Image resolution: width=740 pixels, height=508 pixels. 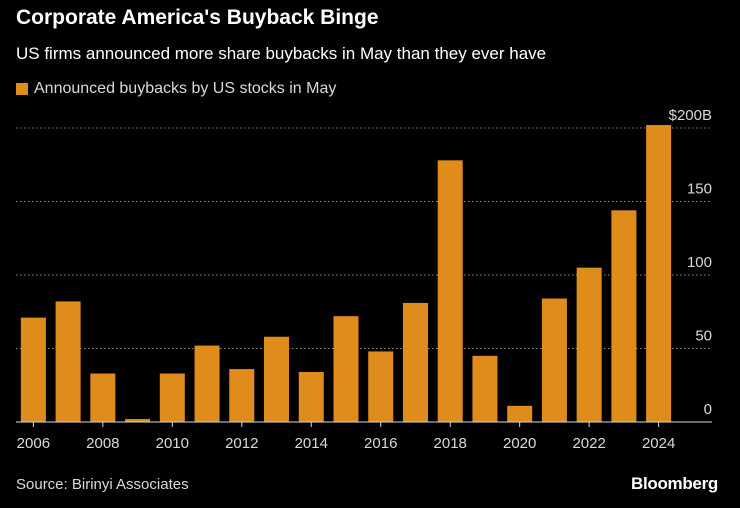 What do you see at coordinates (207, 383) in the screenshot?
I see `bar-2011` at bounding box center [207, 383].